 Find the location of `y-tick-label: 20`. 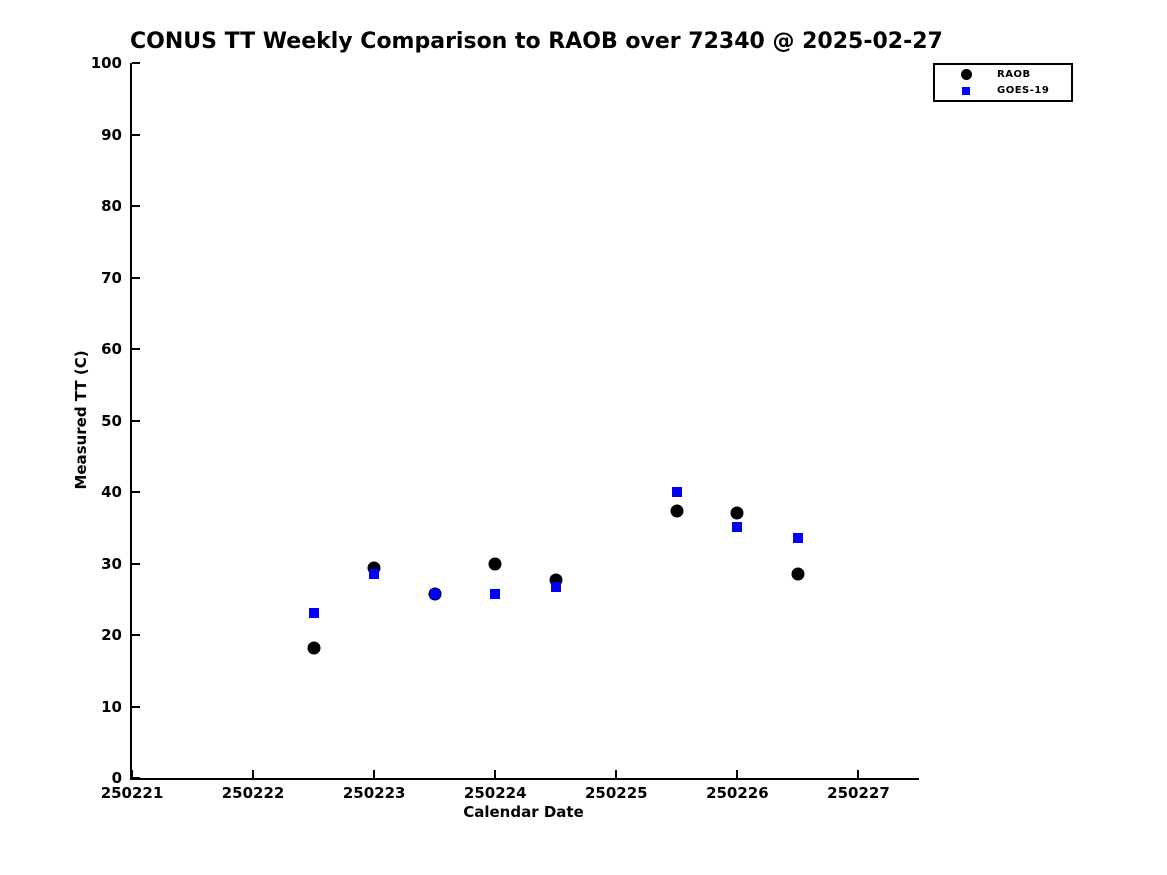

y-tick-label: 20 is located at coordinates (111, 635).